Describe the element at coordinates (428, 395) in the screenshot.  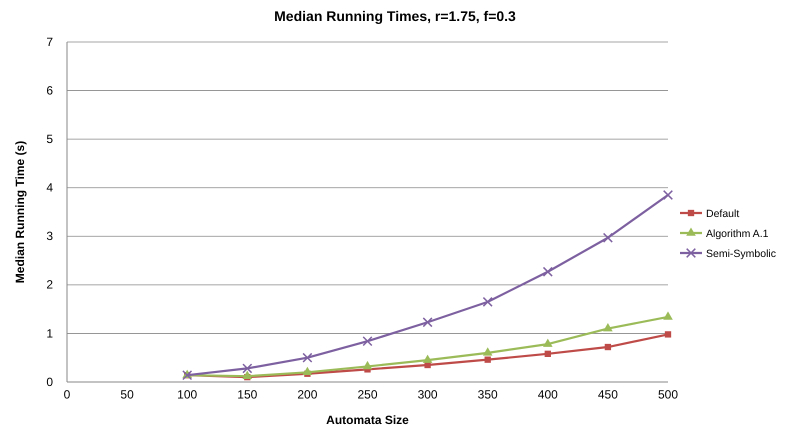
I see `x-tick-label: 300` at that location.